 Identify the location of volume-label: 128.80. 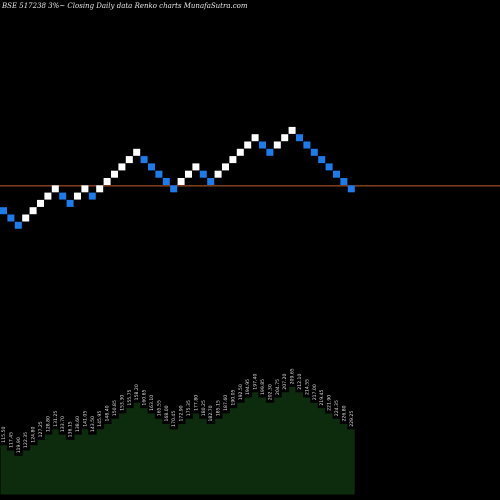
(48, 424).